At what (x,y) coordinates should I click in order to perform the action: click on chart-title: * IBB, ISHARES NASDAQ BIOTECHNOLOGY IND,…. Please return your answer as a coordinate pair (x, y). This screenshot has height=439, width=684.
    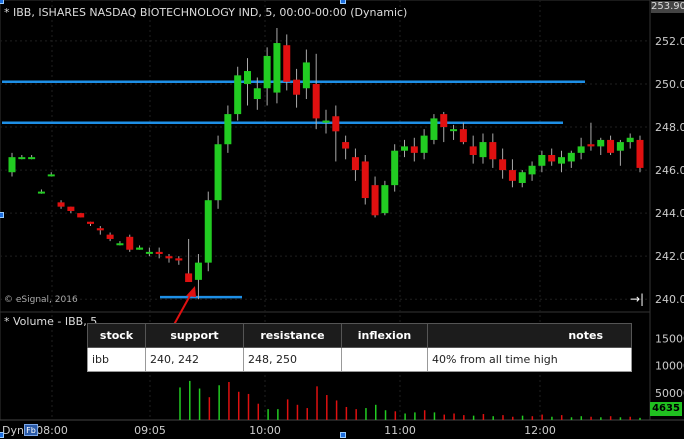
    Looking at the image, I should click on (206, 12).